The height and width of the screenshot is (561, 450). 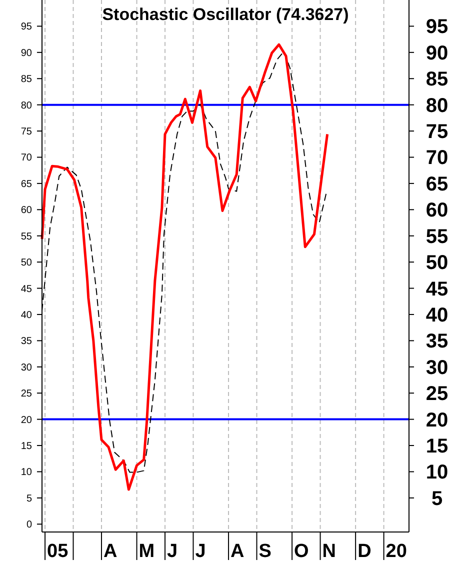 I want to click on y-tick-label: 10, so click(x=26, y=472).